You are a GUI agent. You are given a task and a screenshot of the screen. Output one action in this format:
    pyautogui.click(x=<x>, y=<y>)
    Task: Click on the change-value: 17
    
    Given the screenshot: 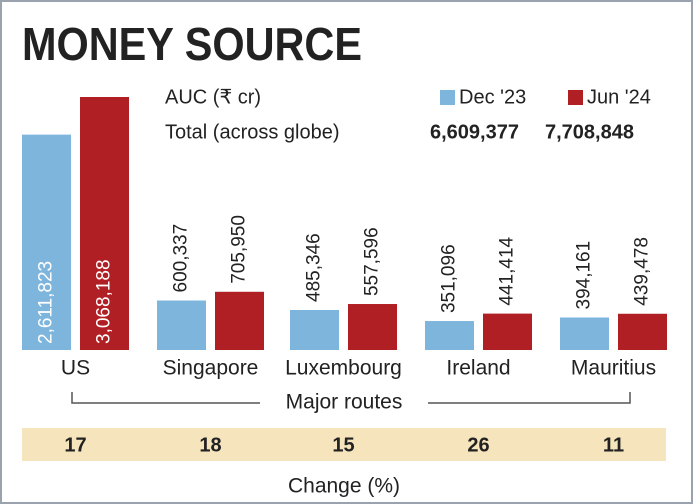 What is the action you would take?
    pyautogui.click(x=75, y=445)
    